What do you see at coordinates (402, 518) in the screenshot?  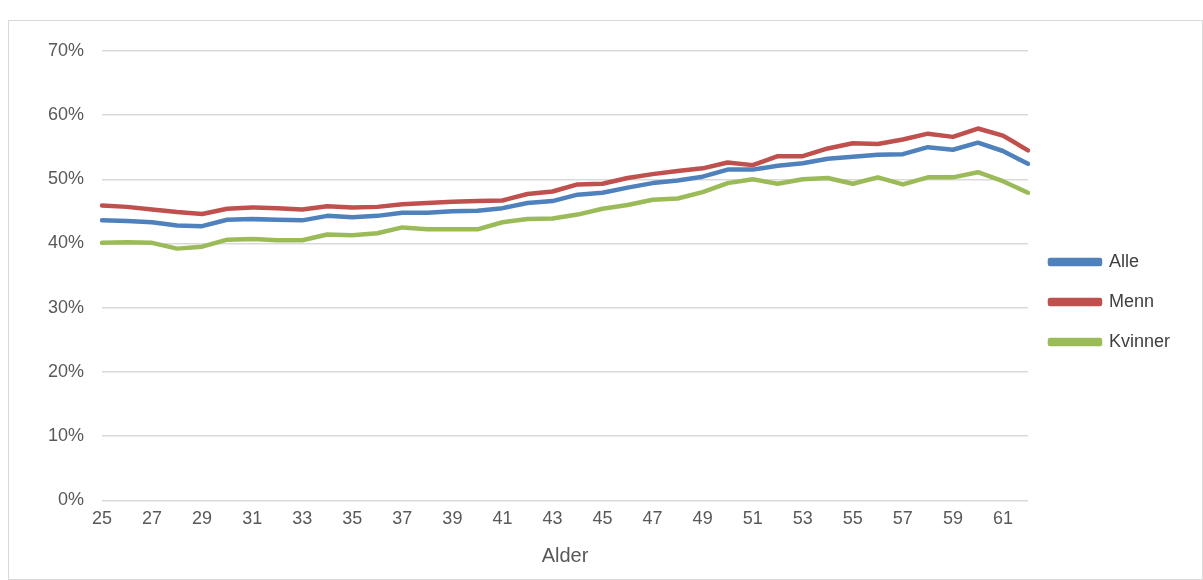 I see `x-tick-label: 37` at bounding box center [402, 518].